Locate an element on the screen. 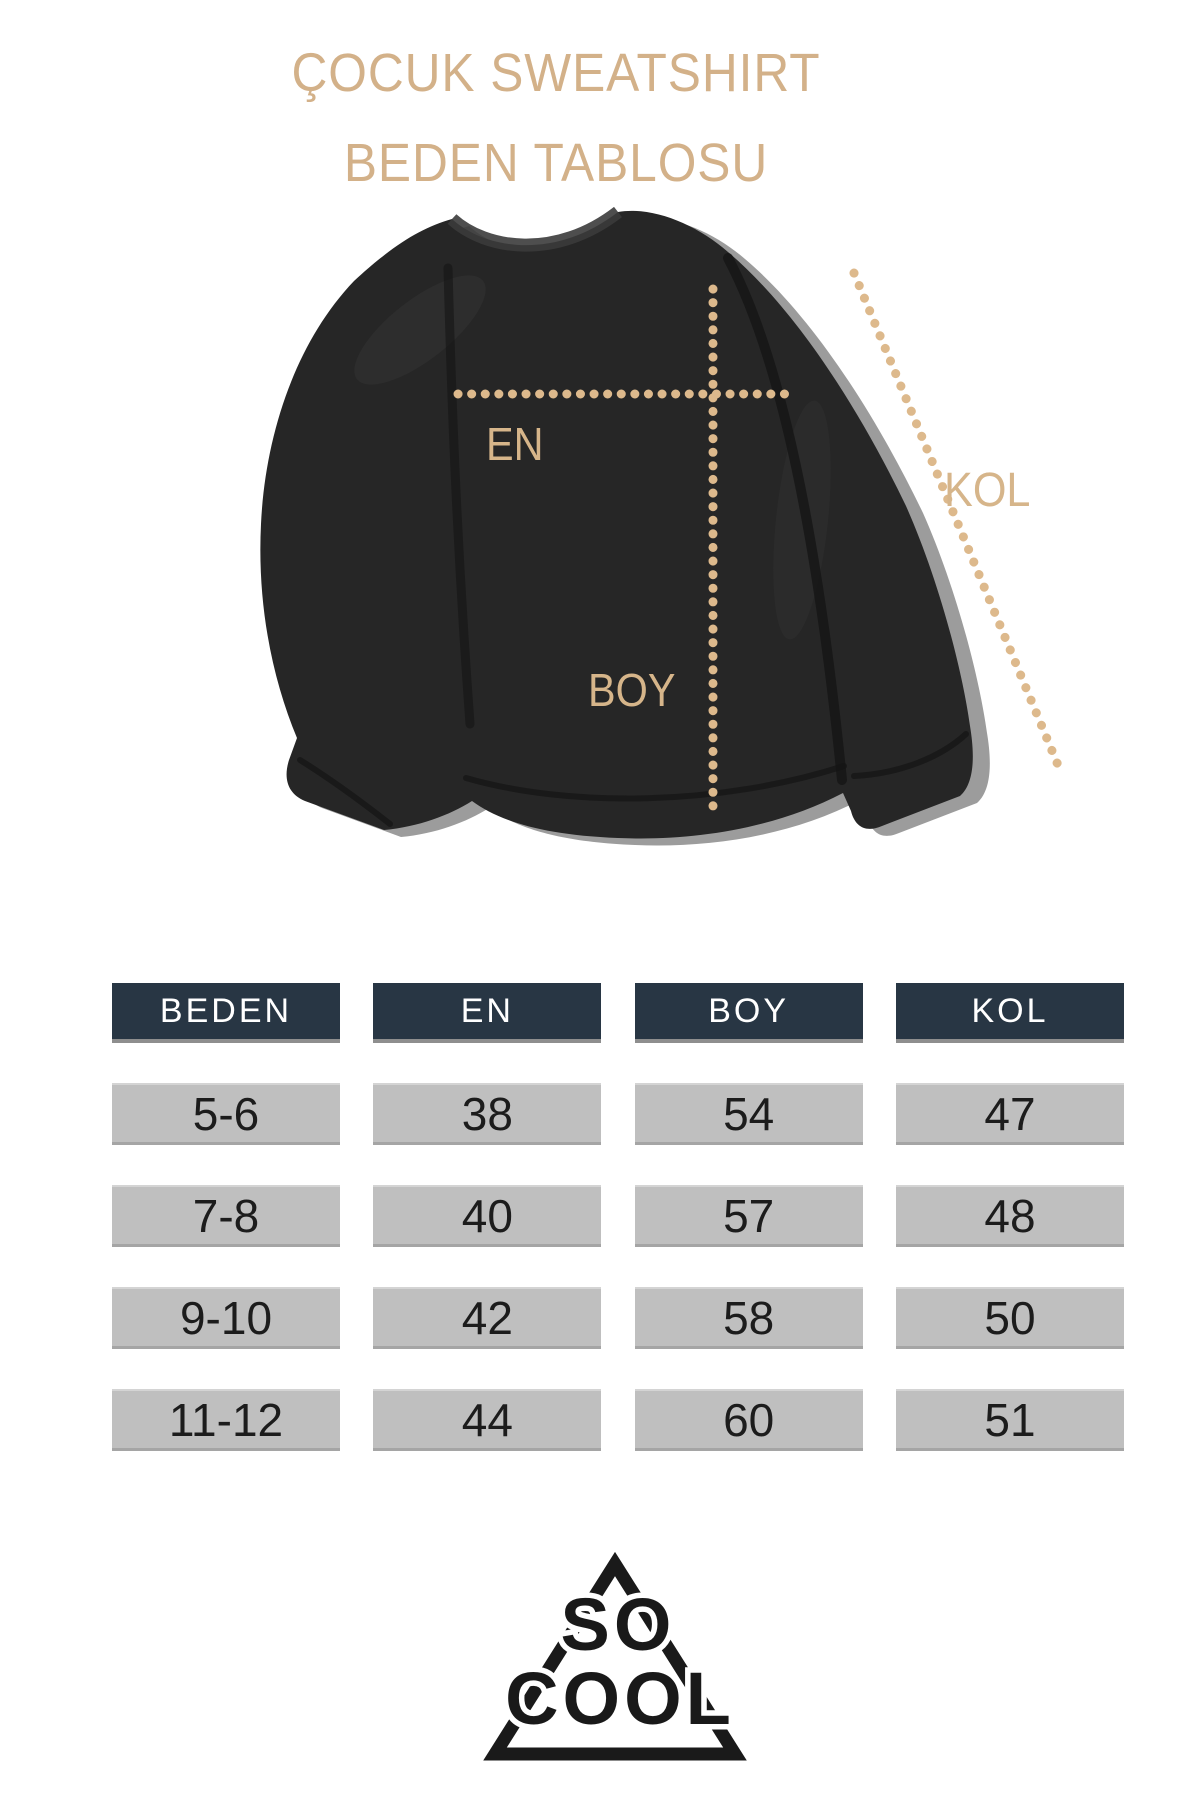  cell-sleeve: 47 is located at coordinates (1009, 1114).